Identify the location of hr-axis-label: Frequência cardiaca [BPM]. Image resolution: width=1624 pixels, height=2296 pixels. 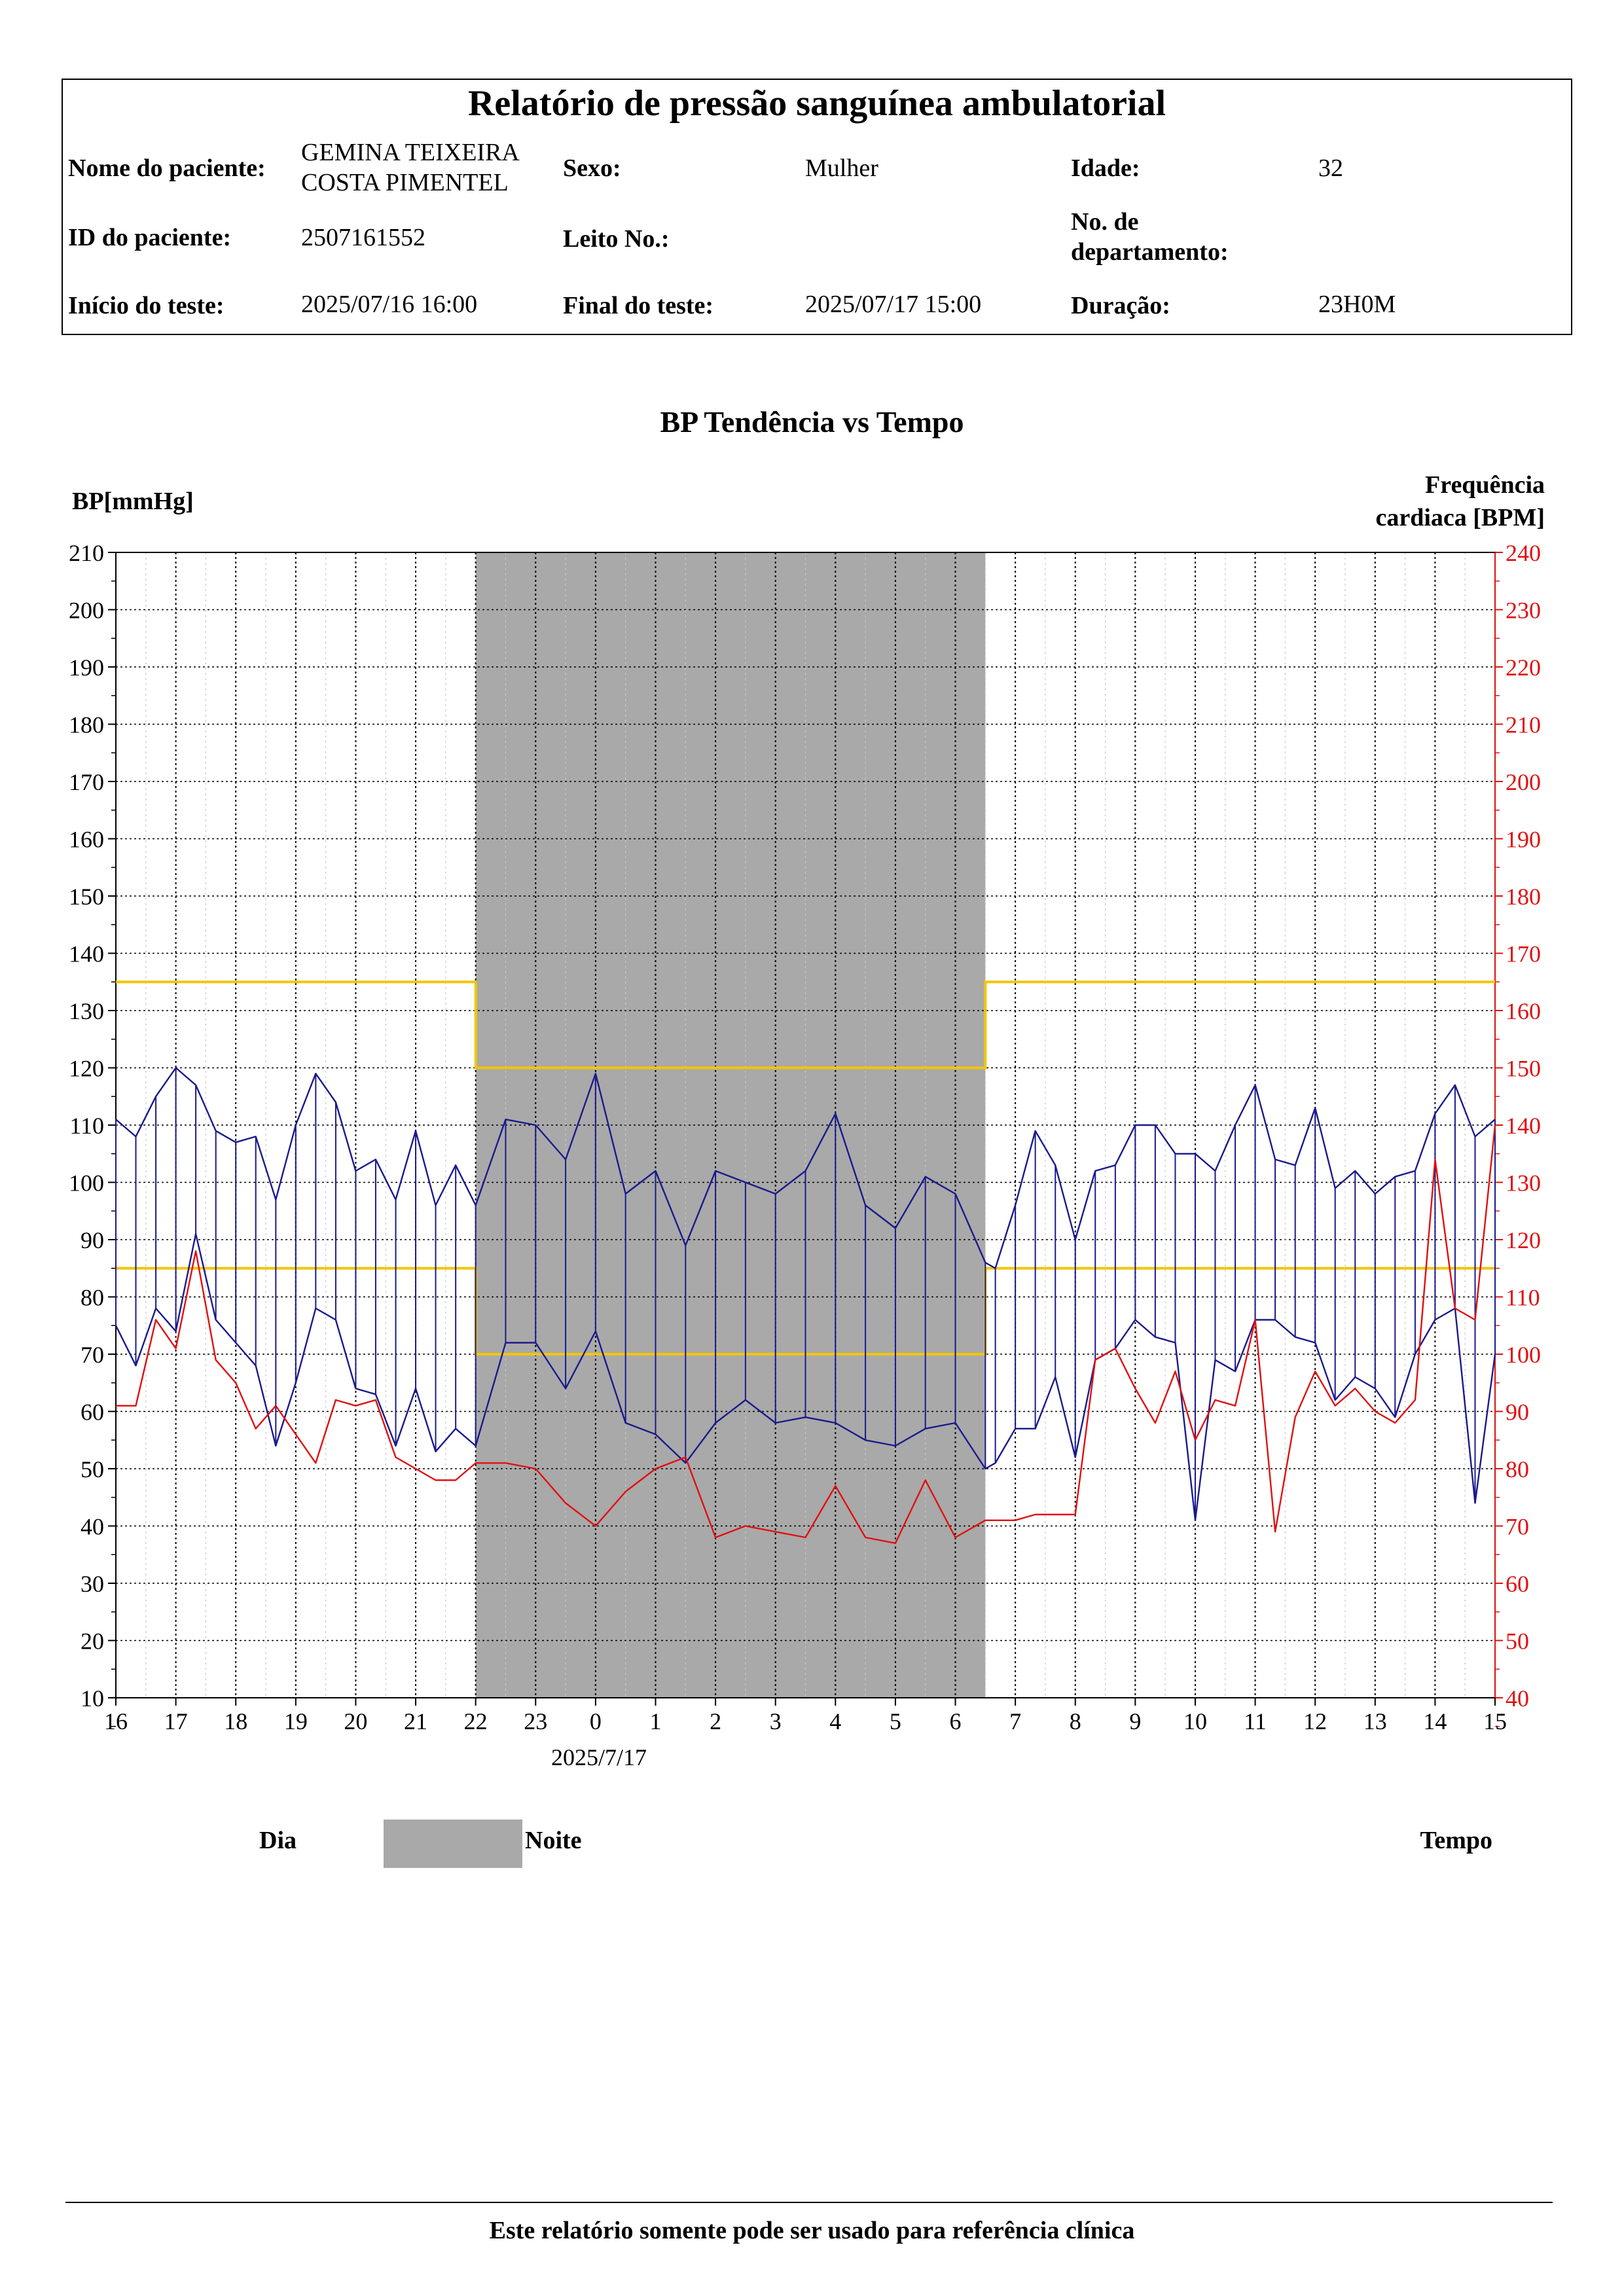
(1414, 501).